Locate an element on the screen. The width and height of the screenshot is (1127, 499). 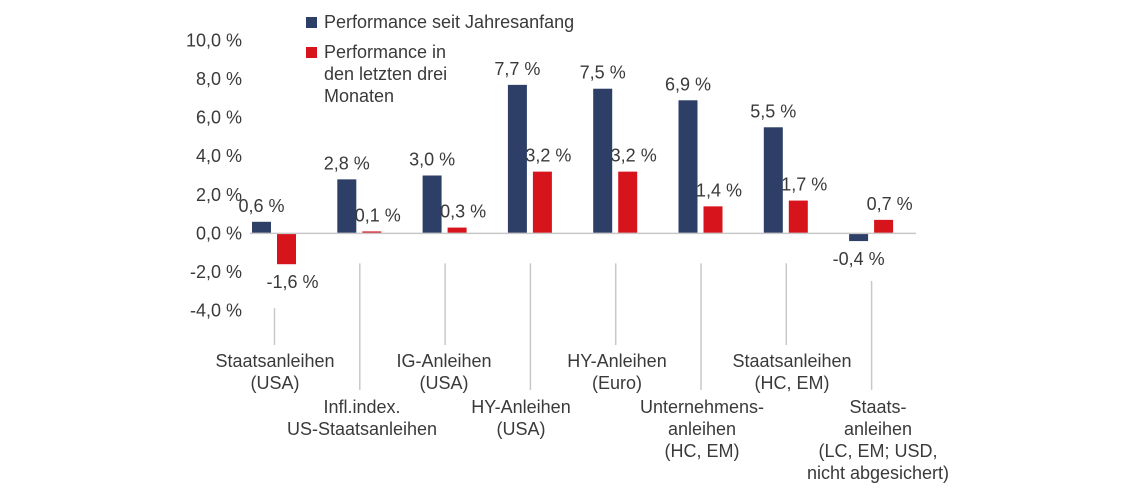
data-label: 6,9 % is located at coordinates (688, 84).